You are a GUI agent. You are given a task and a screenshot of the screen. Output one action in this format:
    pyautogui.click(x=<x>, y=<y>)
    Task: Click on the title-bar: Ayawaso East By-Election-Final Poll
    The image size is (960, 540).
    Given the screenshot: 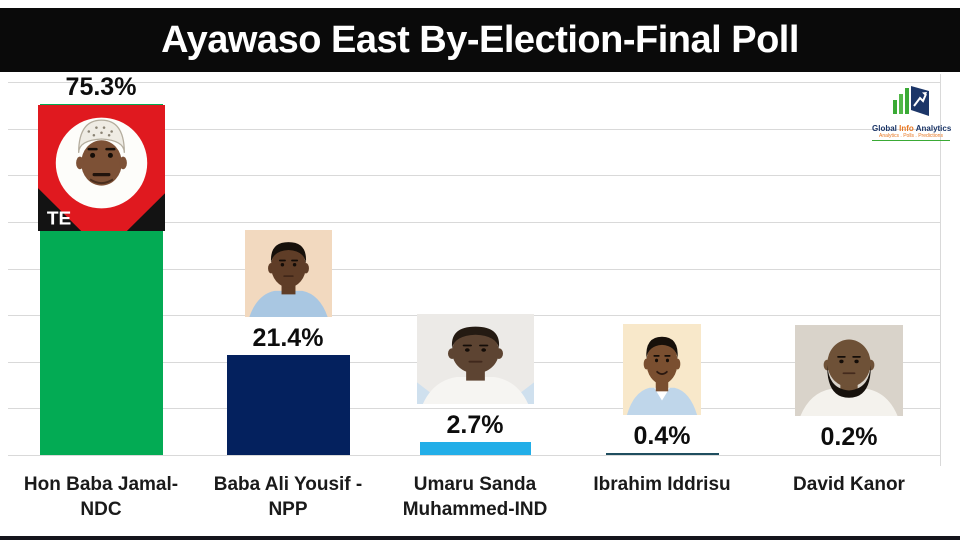 What is the action you would take?
    pyautogui.click(x=480, y=40)
    